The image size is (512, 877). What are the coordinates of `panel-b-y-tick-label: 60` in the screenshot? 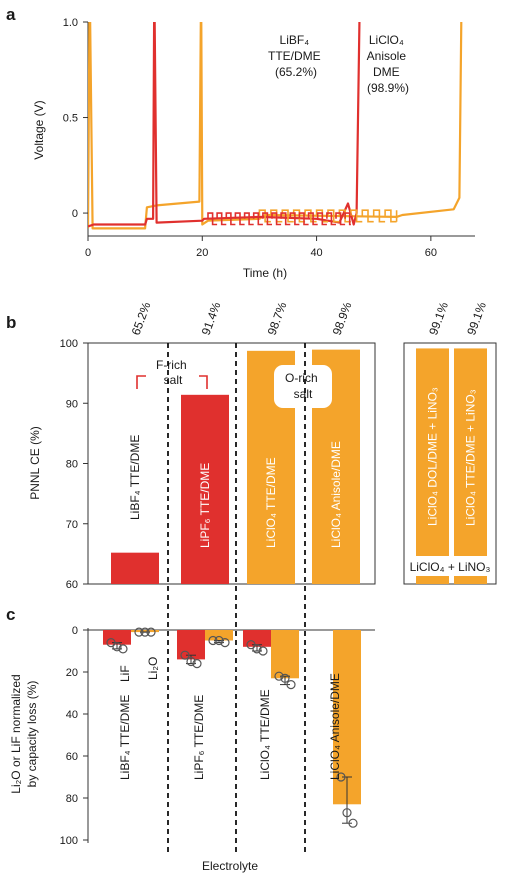 It's located at (72, 585).